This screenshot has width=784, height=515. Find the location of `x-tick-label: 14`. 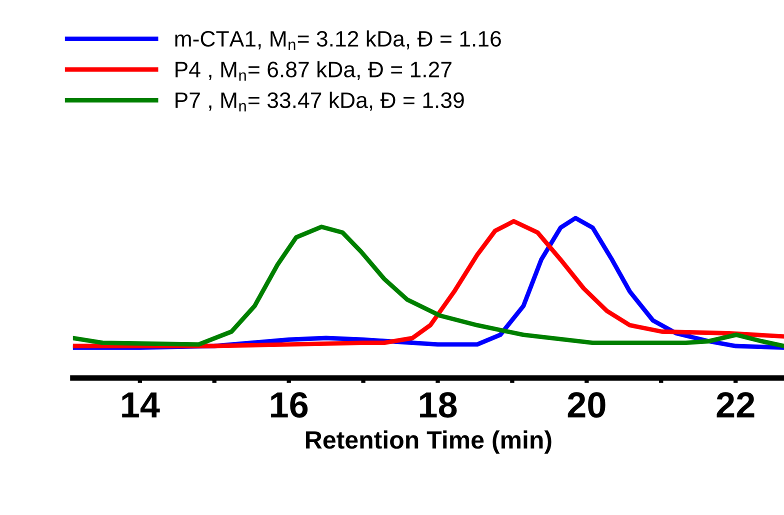

x-tick-label: 14 is located at coordinates (141, 405).